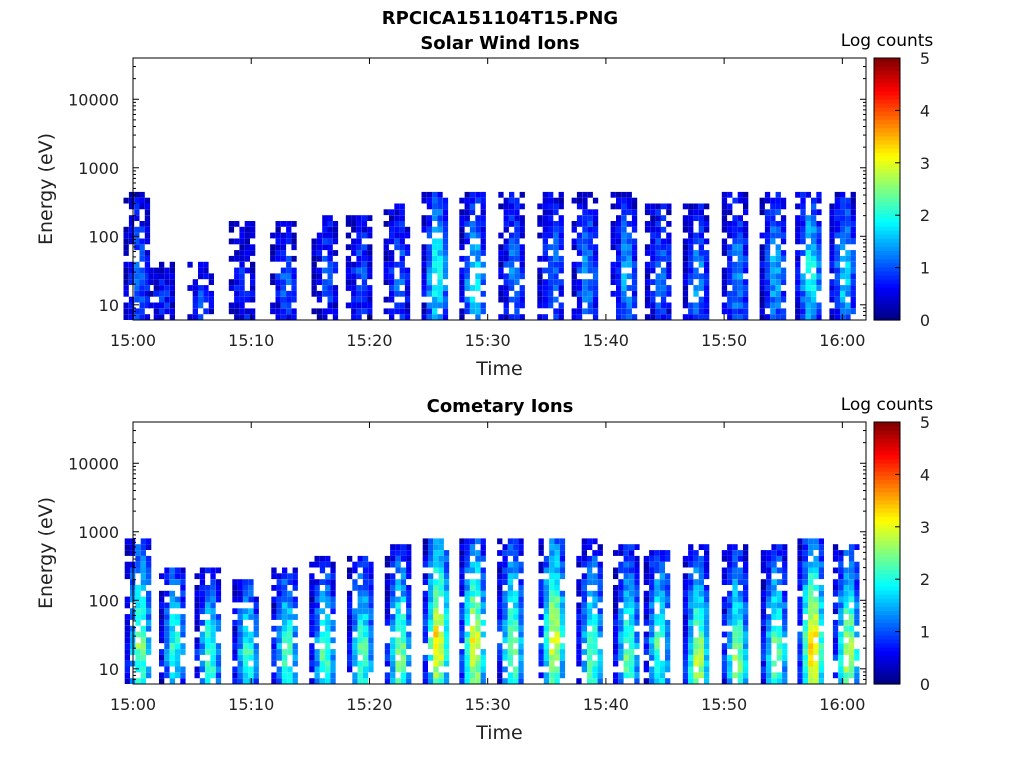  I want to click on x-tick-label: 15:30, so click(488, 340).